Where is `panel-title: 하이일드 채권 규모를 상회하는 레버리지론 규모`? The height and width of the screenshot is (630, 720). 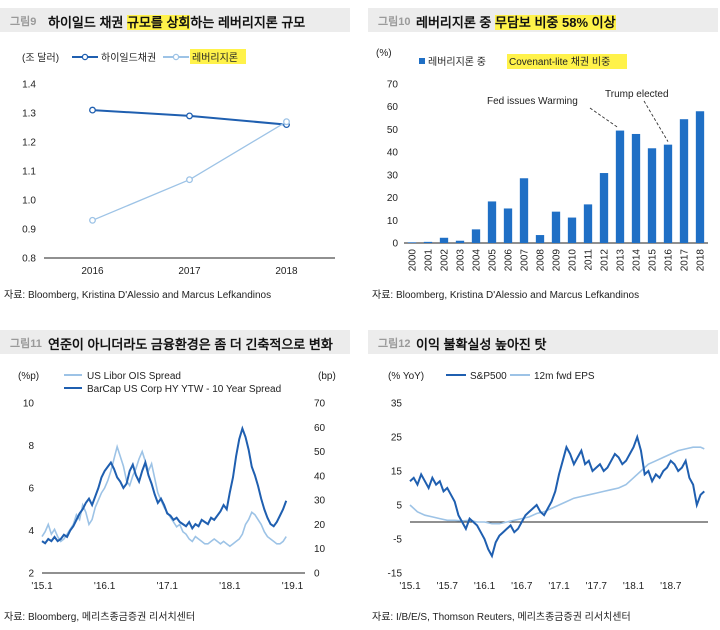
panel-title: 하이일드 채권 규모를 상회하는 레버리지론 규모 is located at coordinates (176, 21).